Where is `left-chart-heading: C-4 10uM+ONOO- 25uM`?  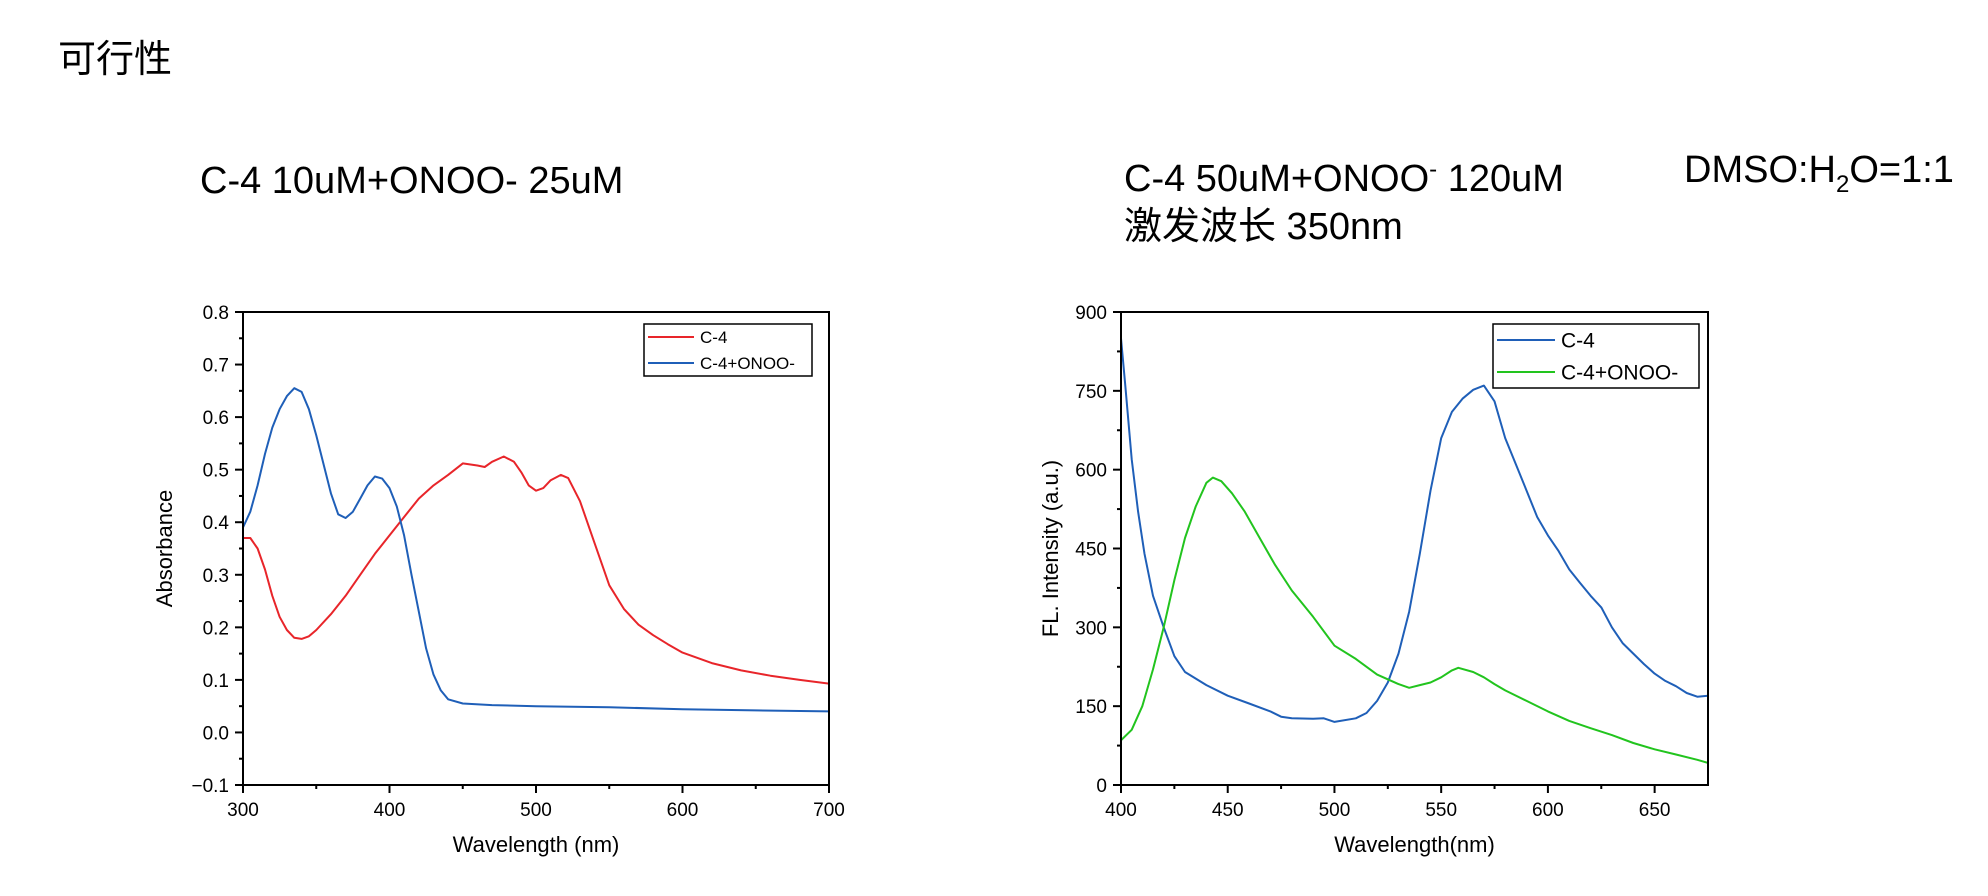
left-chart-heading: C-4 10uM+ONOO- 25uM is located at coordinates (412, 181).